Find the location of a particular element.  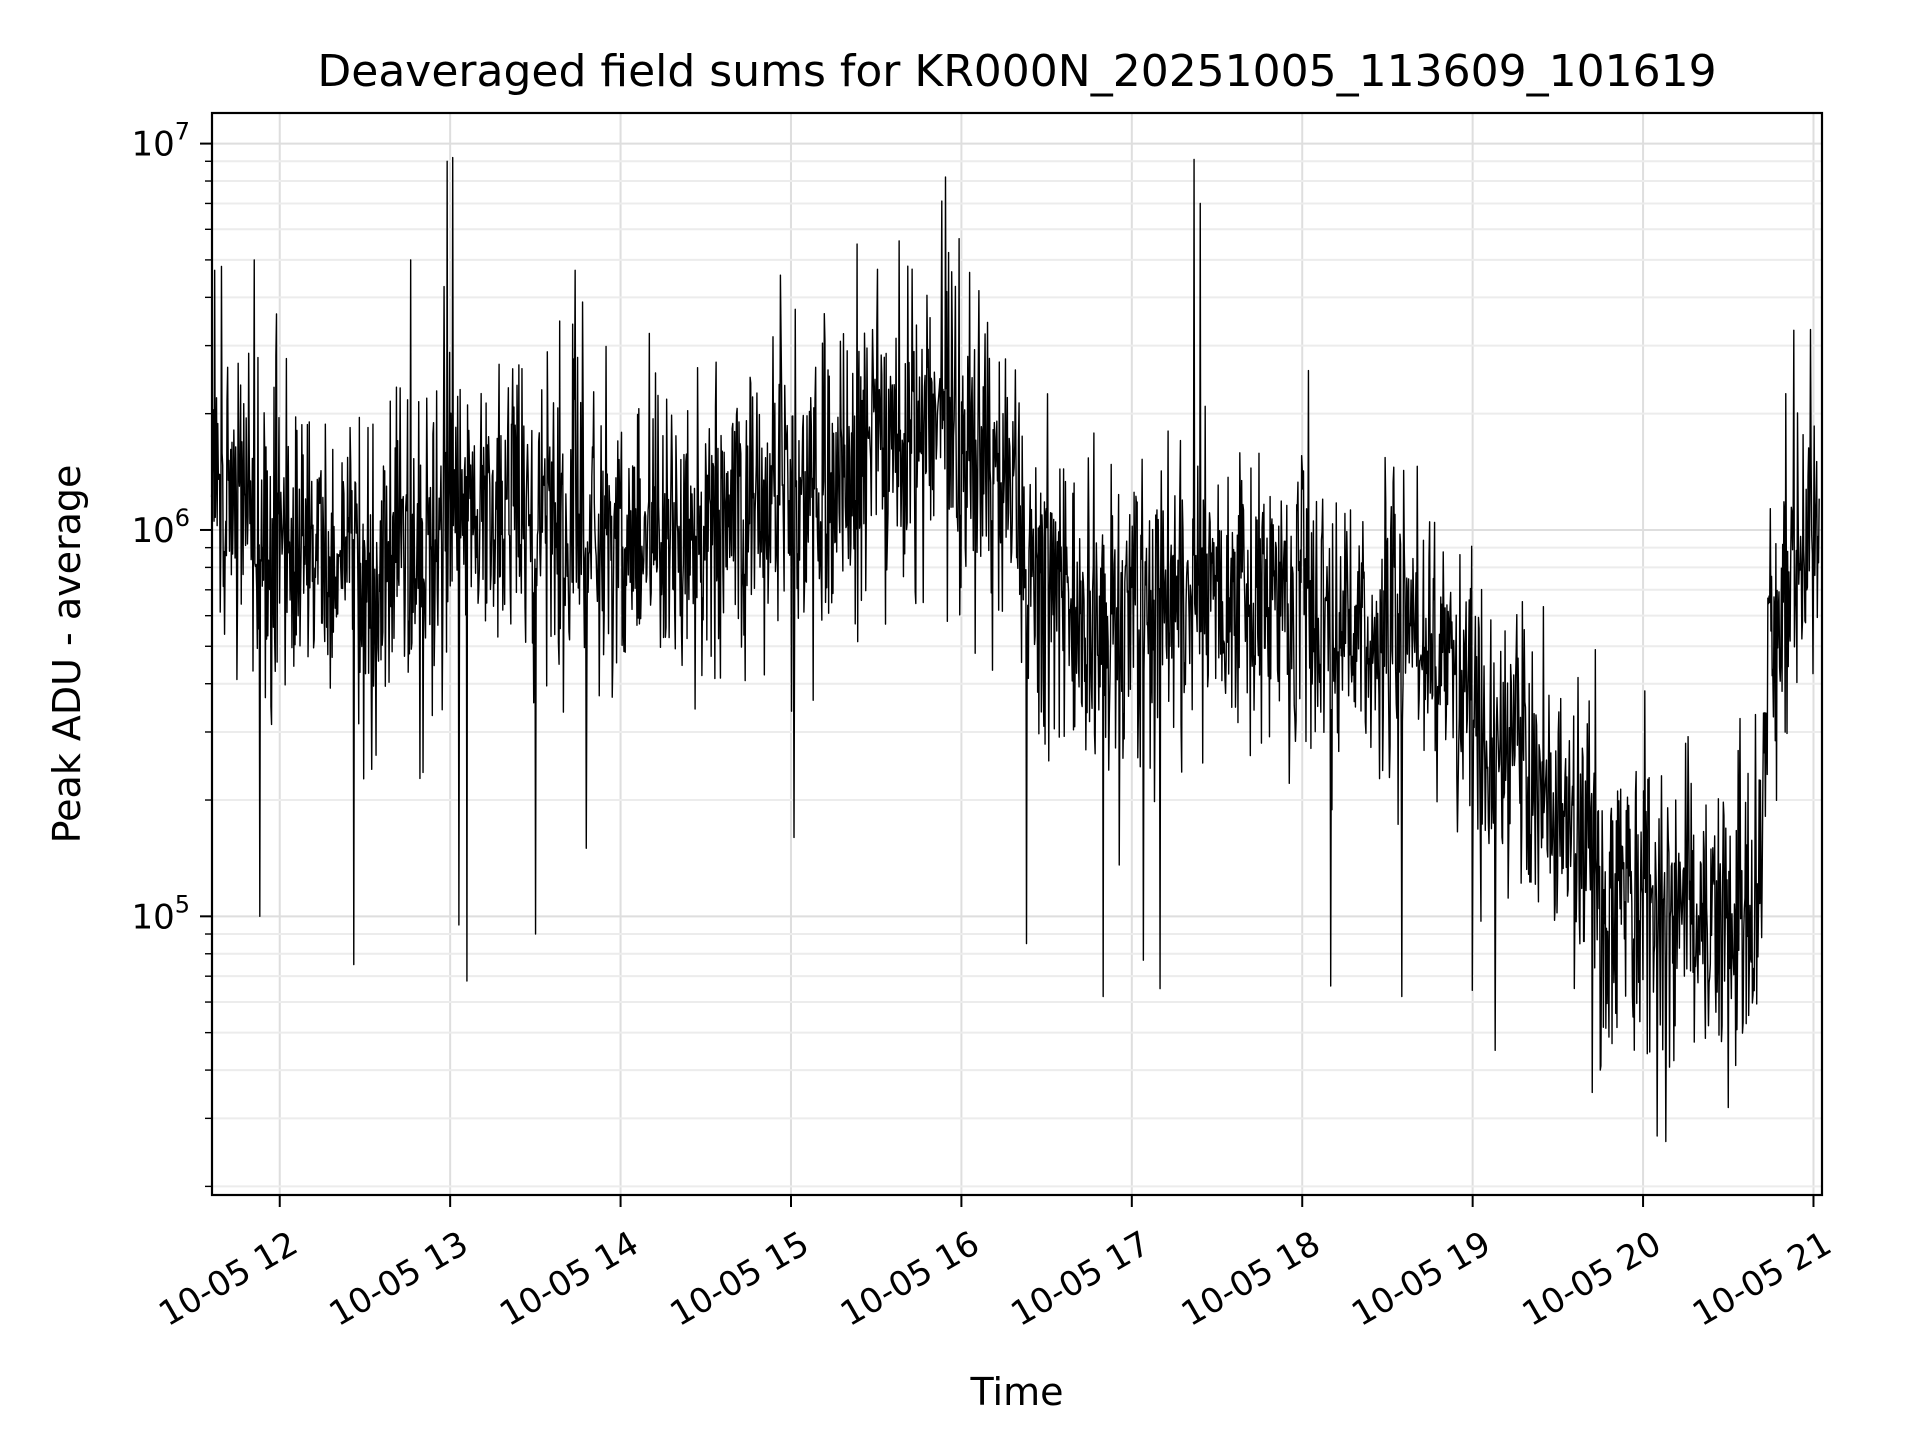

y-tick-label: 10⁶ is located at coordinates (160, 527).